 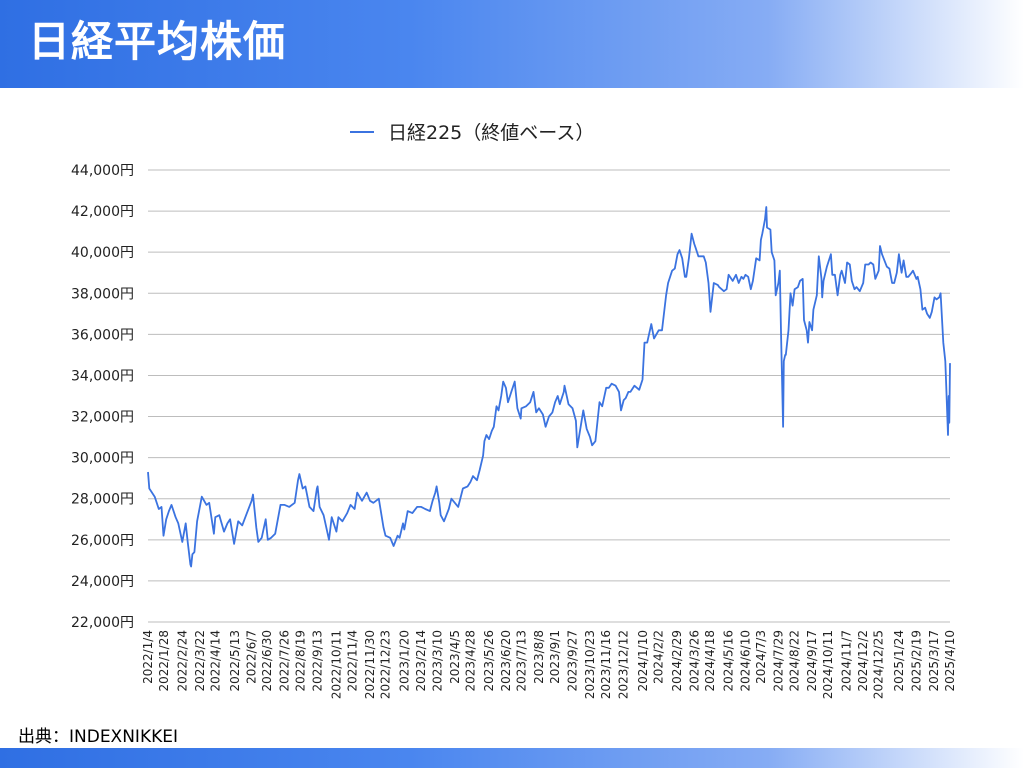 What do you see at coordinates (421, 661) in the screenshot?
I see `x-tick-label: 2023/2/14` at bounding box center [421, 661].